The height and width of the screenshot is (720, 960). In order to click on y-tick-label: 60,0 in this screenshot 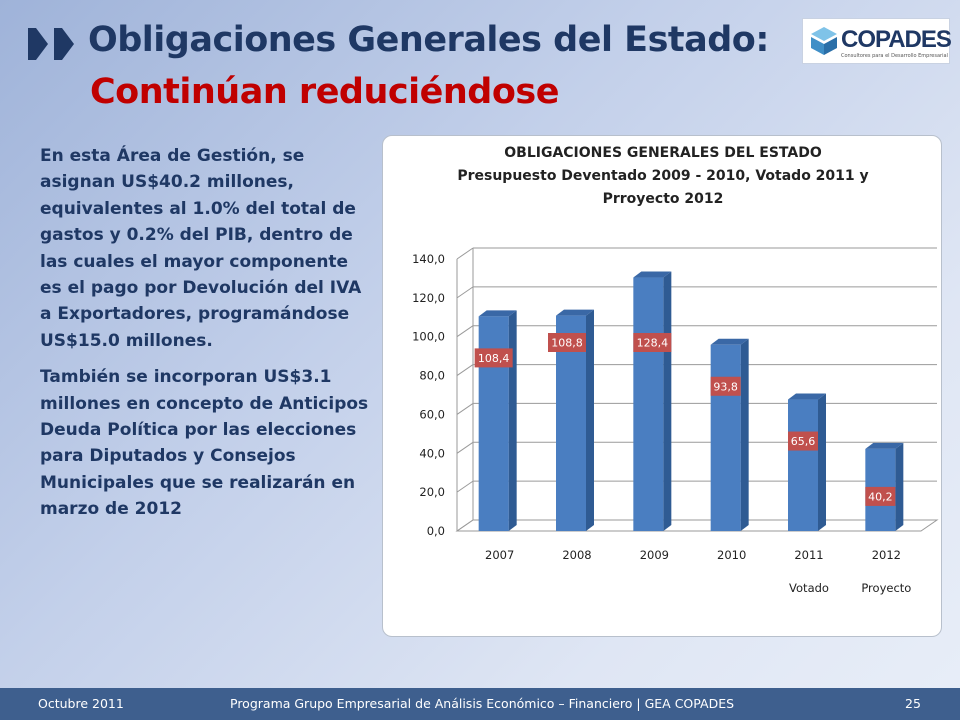, I will do `click(432, 414)`.